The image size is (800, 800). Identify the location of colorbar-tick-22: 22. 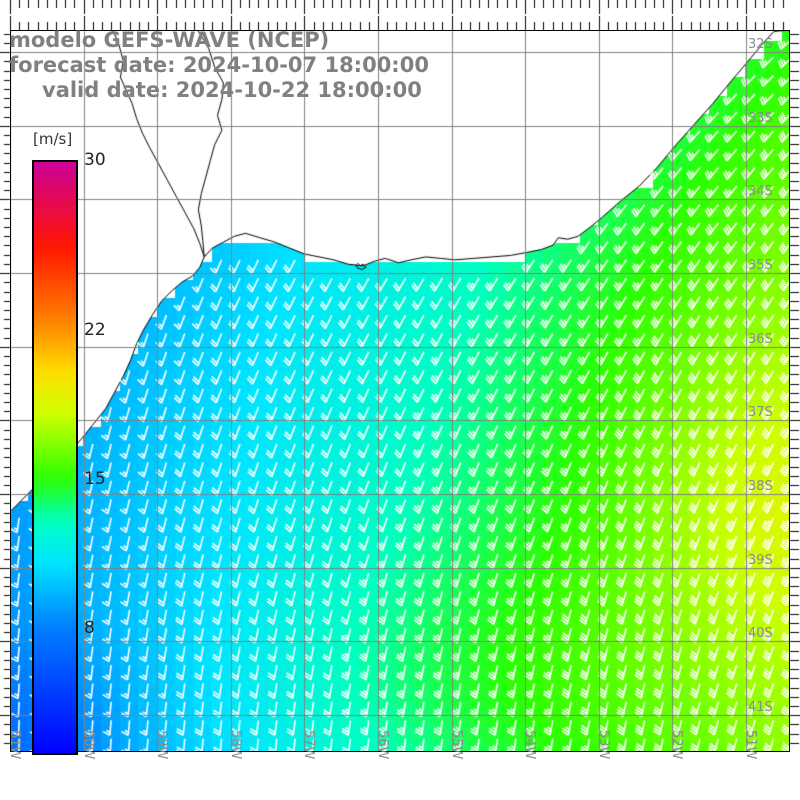
(95, 330).